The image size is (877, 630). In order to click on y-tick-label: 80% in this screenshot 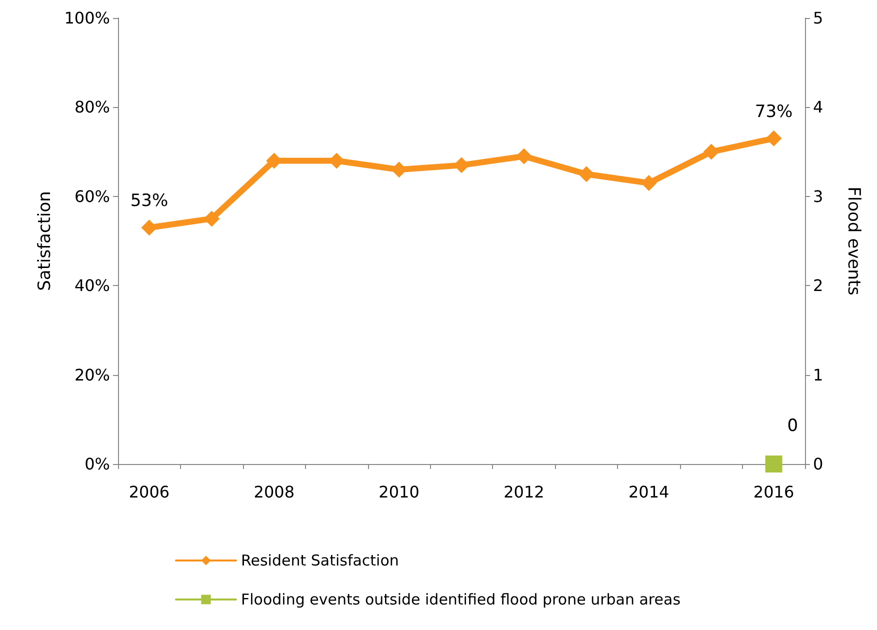, I will do `click(92, 107)`.